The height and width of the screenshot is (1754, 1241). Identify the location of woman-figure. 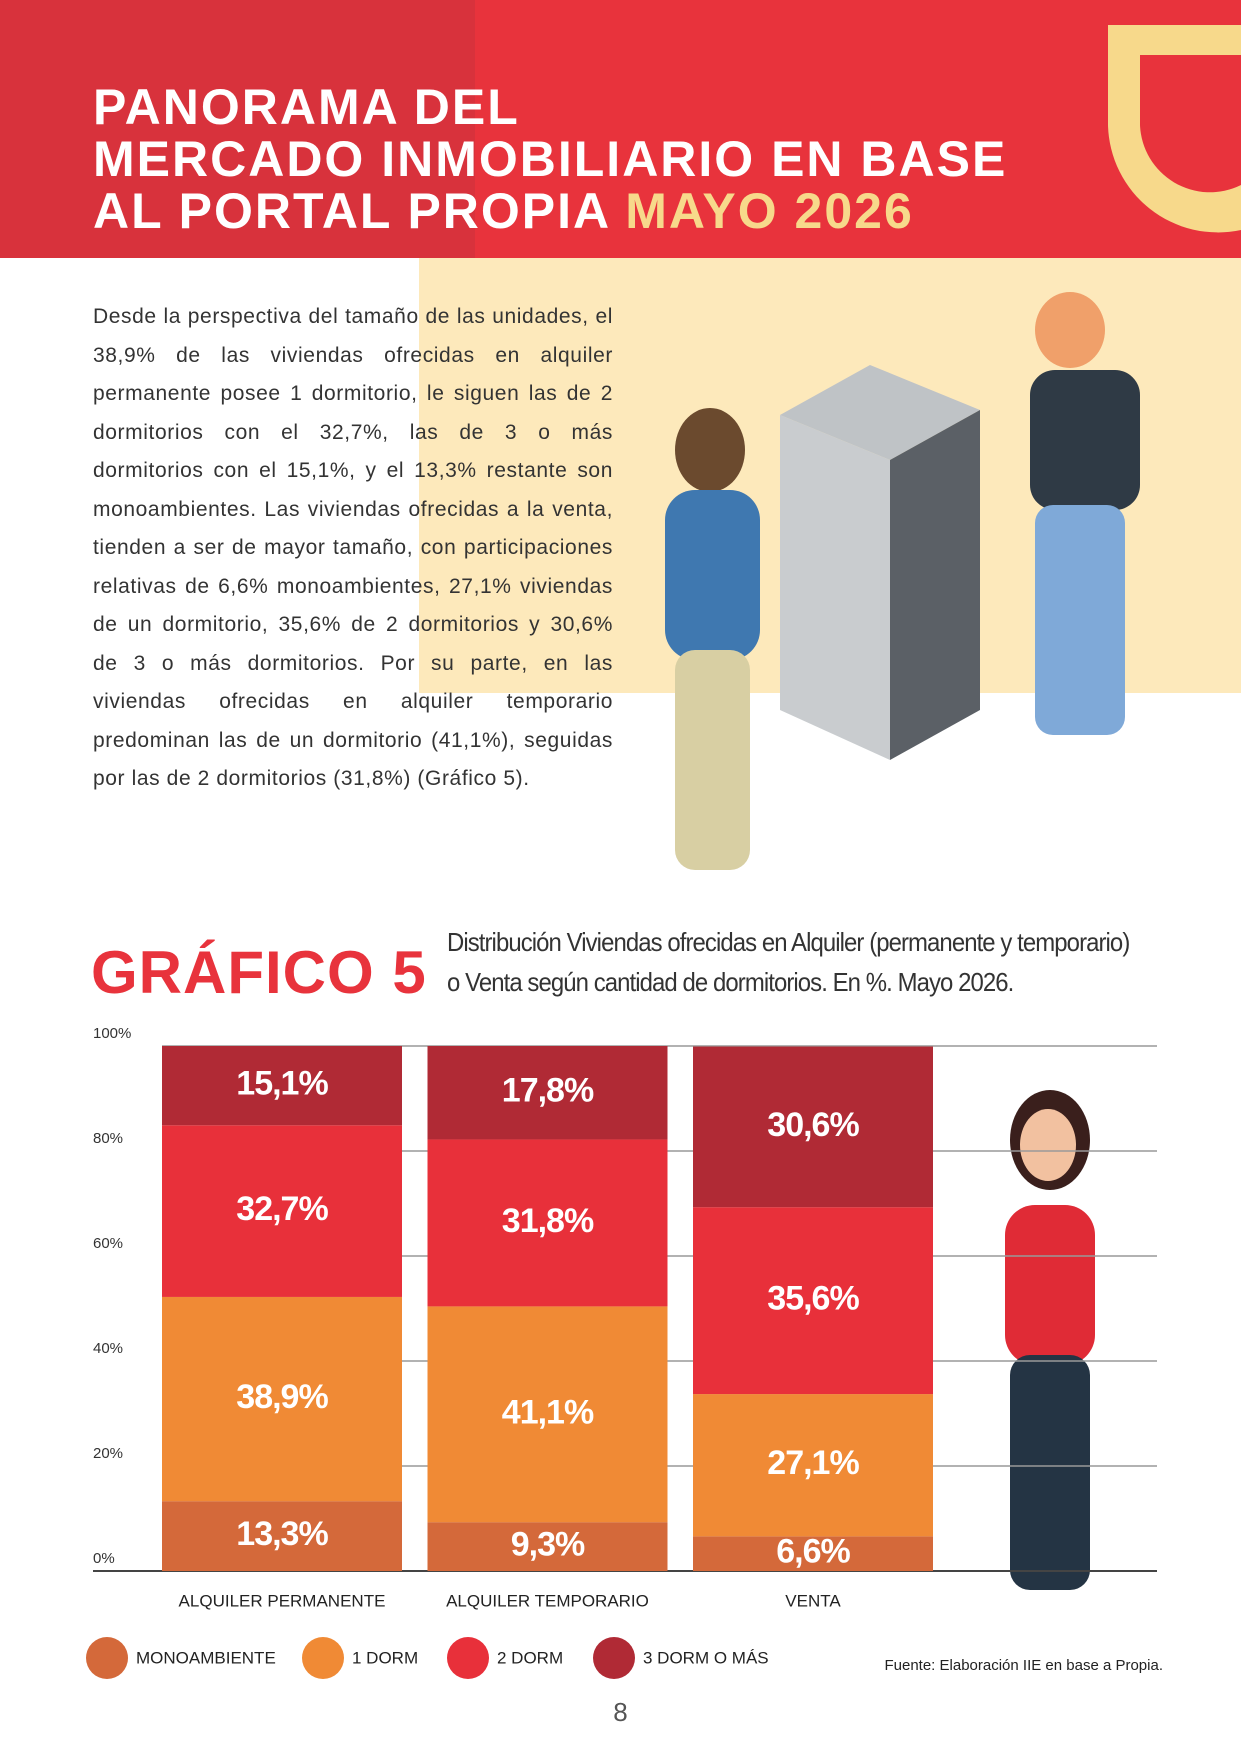
(1050, 1340).